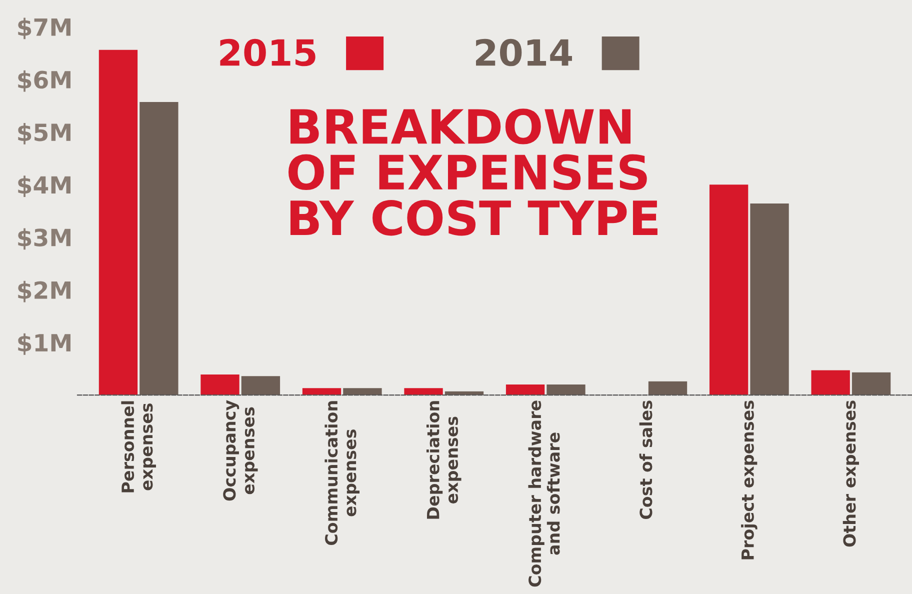 Image resolution: width=912 pixels, height=594 pixels. What do you see at coordinates (851, 473) in the screenshot?
I see `x-tick-label: Other expenses` at bounding box center [851, 473].